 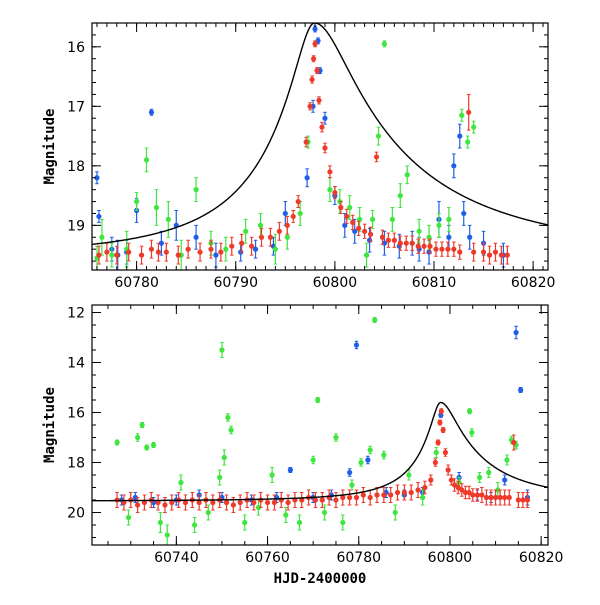 I want to click on y-tick-label: 14, so click(x=76, y=364).